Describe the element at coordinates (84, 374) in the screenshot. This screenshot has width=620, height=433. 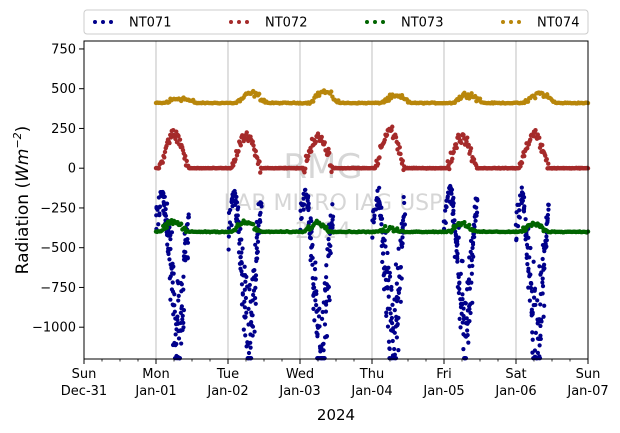
I see `x-tick-day: Sun` at that location.